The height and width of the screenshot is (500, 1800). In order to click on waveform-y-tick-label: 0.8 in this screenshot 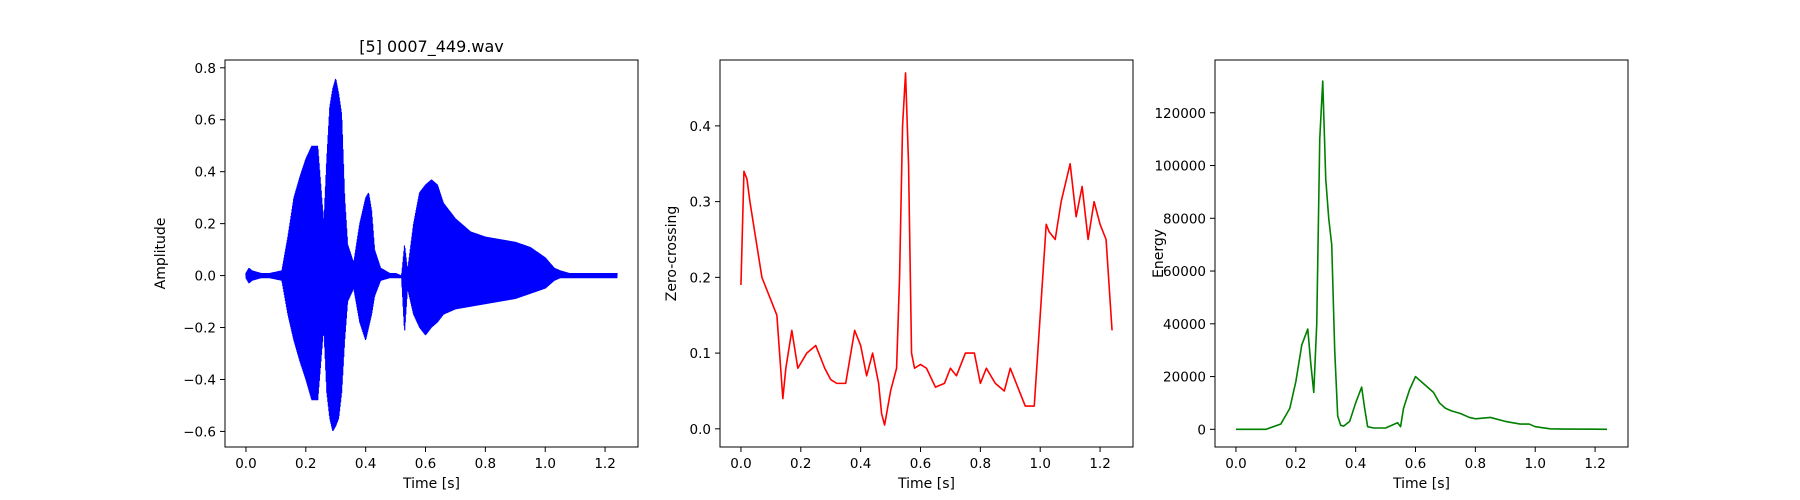, I will do `click(205, 69)`.